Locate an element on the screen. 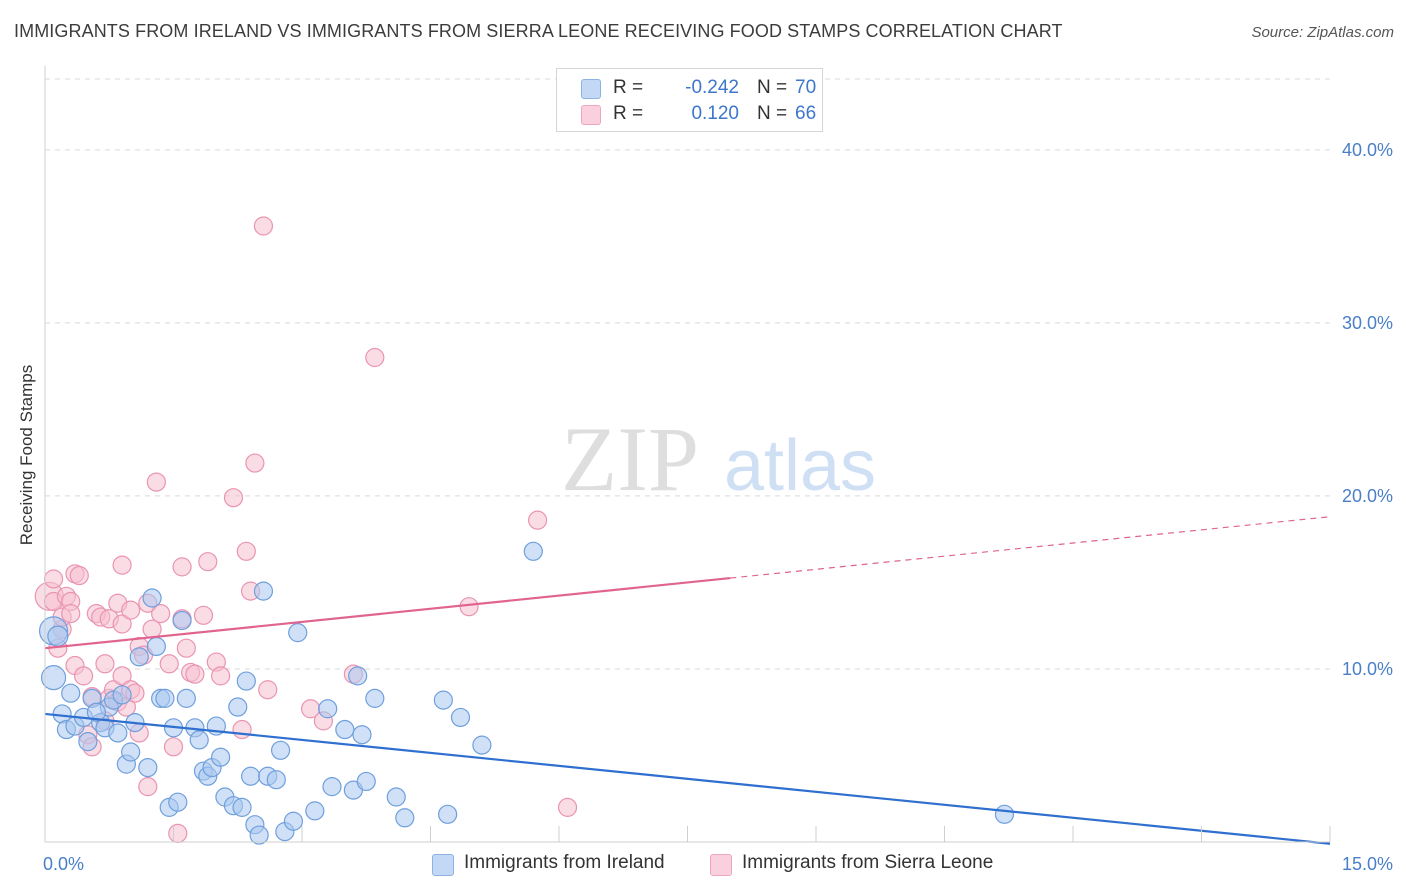 This screenshot has width=1406, height=892. y-axis-label: Receiving Food Stamps is located at coordinates (26, 455).